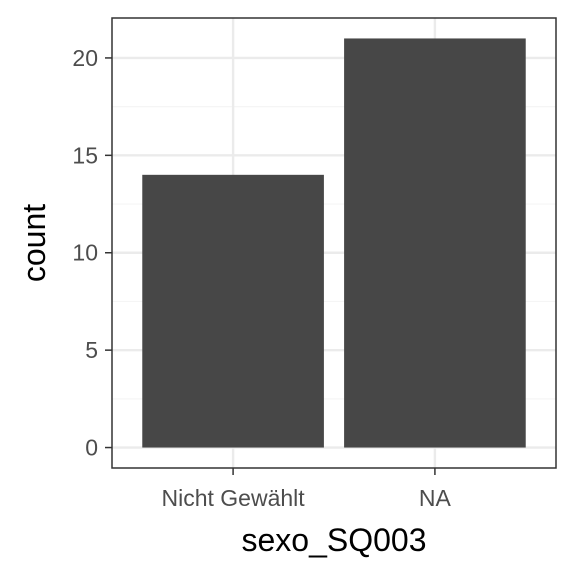 The height and width of the screenshot is (576, 576). What do you see at coordinates (85, 253) in the screenshot?
I see `y-tick-label: 10` at bounding box center [85, 253].